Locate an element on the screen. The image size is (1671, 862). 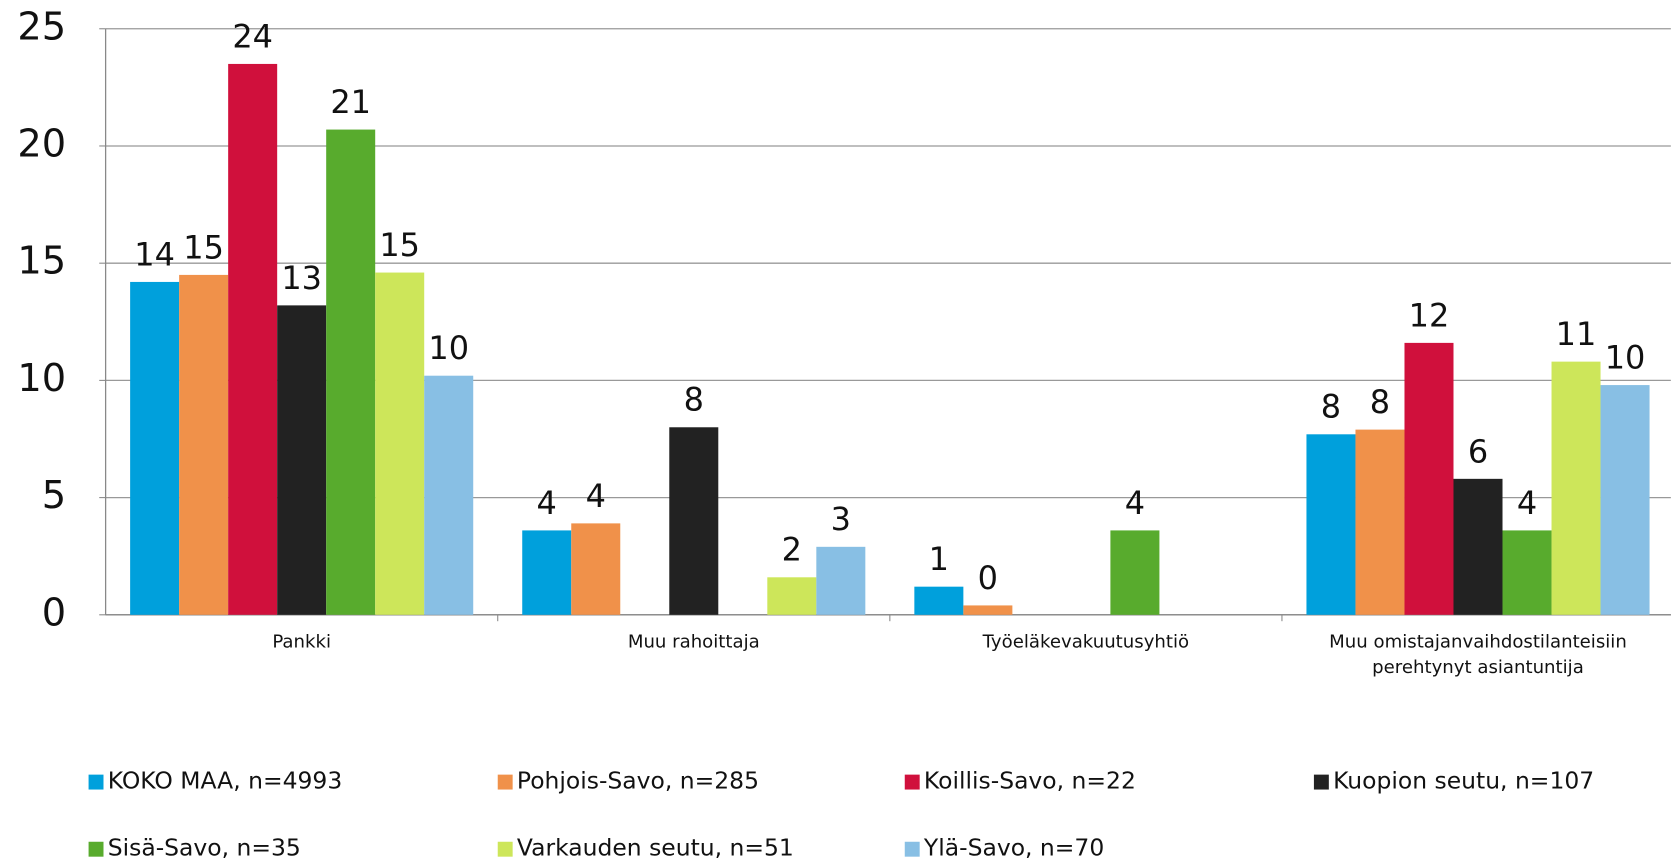
value-label: 21 is located at coordinates (350, 102).